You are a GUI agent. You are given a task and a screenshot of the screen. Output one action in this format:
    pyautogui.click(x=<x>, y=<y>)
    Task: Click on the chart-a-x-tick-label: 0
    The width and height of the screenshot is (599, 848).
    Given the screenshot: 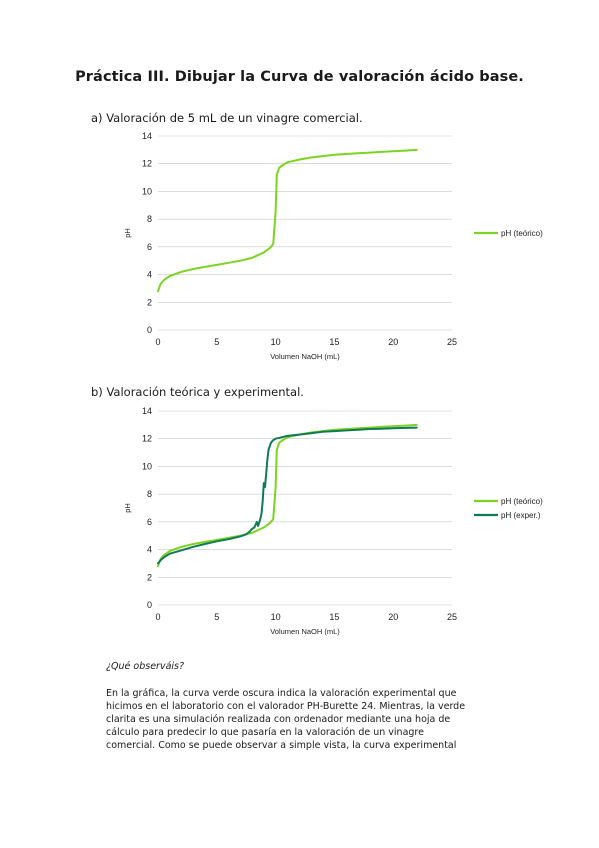 What is the action you would take?
    pyautogui.click(x=157, y=342)
    